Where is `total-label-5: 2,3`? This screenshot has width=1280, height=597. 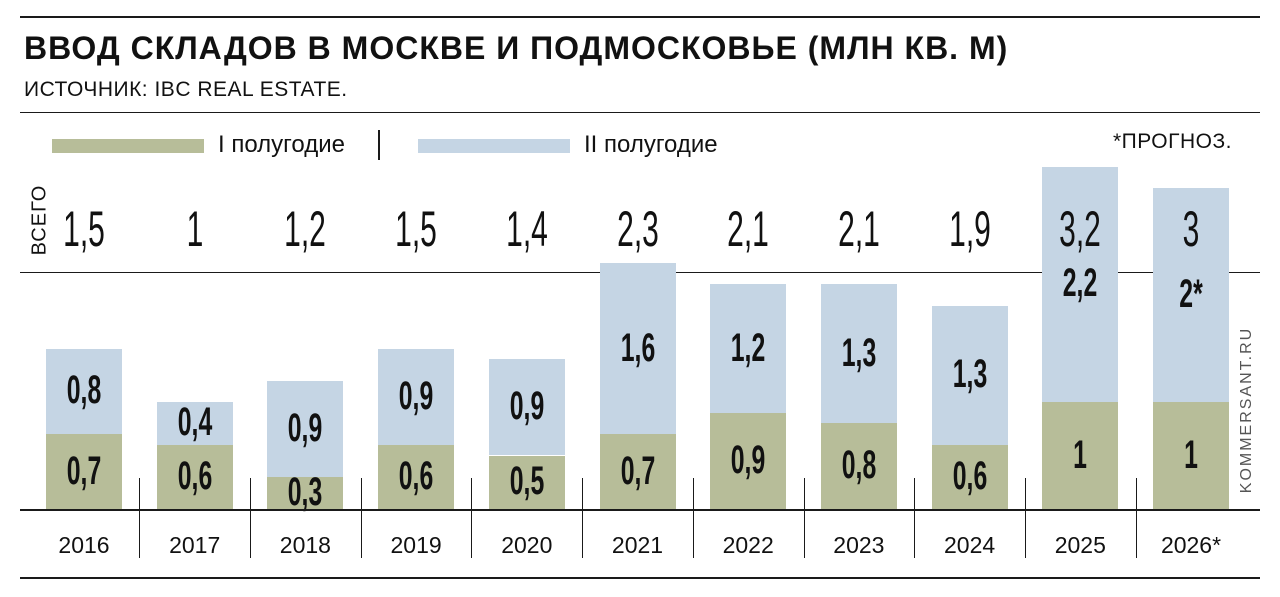 total-label-5: 2,3 is located at coordinates (637, 229).